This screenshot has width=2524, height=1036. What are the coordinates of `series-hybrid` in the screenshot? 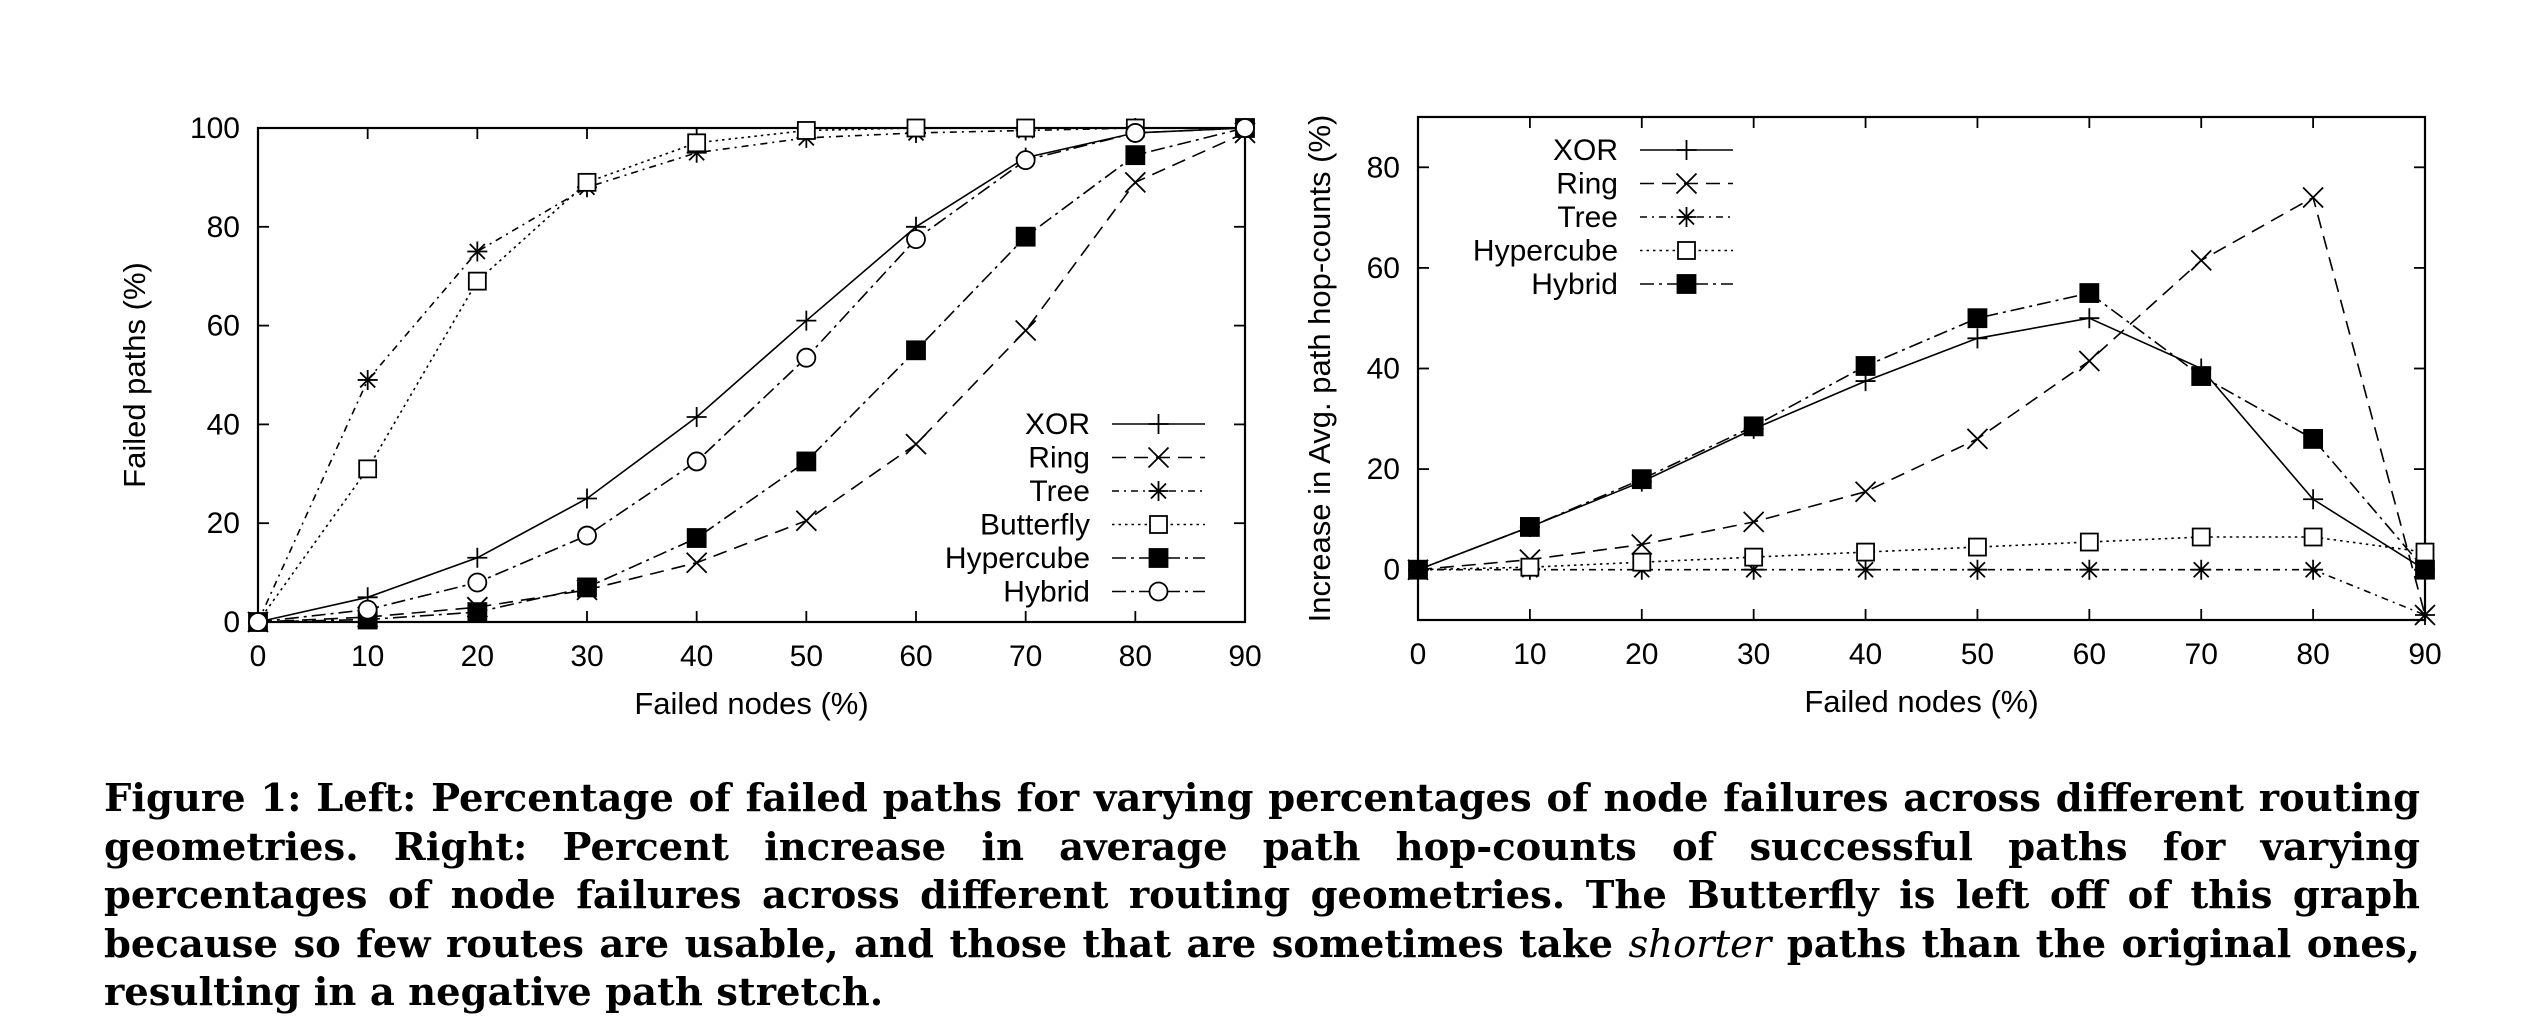 It's located at (1921, 431).